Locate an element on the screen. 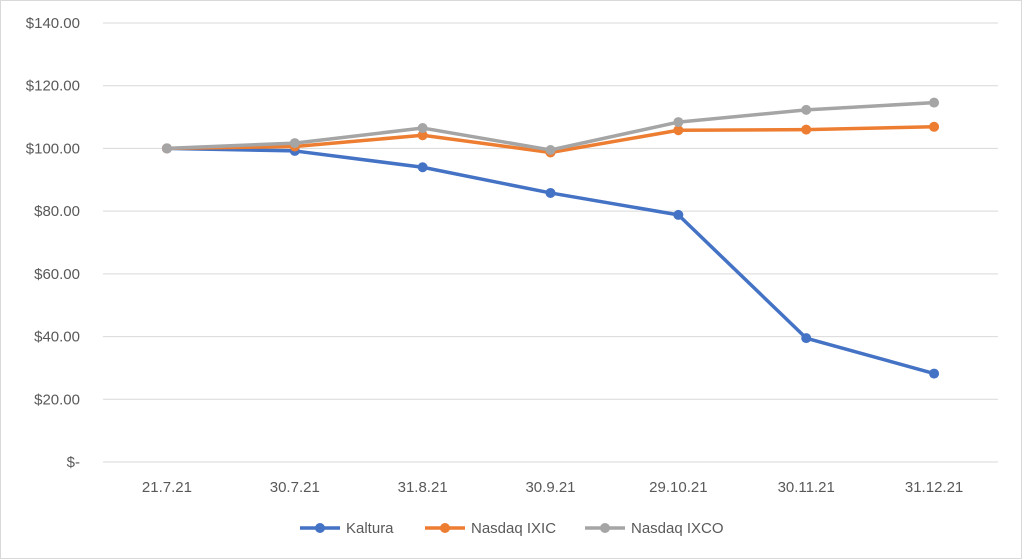  series-nasdaq-ixco is located at coordinates (550, 126).